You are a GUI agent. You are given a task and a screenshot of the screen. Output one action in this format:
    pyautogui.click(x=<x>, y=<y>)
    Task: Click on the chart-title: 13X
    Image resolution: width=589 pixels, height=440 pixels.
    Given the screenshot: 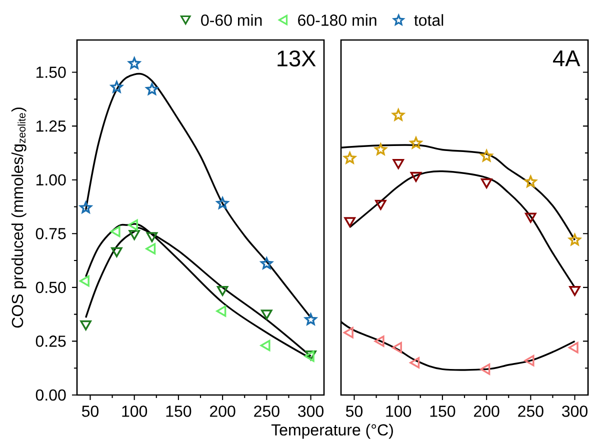 What is the action you would take?
    pyautogui.click(x=297, y=58)
    